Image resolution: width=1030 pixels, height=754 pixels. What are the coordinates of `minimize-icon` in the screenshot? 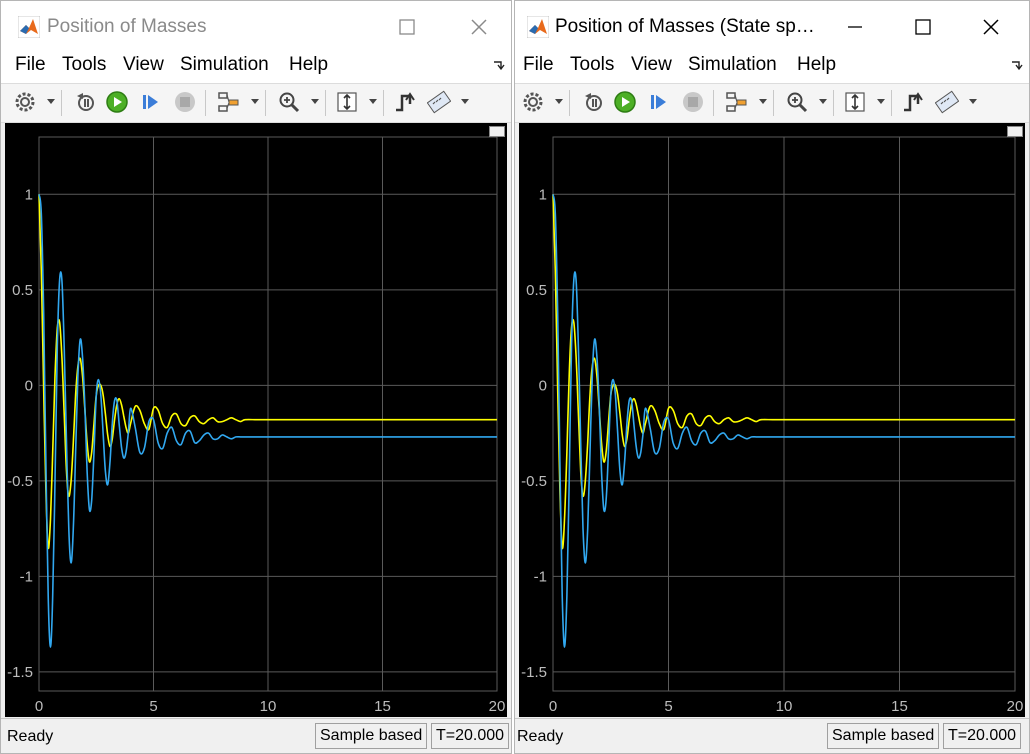 It's located at (855, 27).